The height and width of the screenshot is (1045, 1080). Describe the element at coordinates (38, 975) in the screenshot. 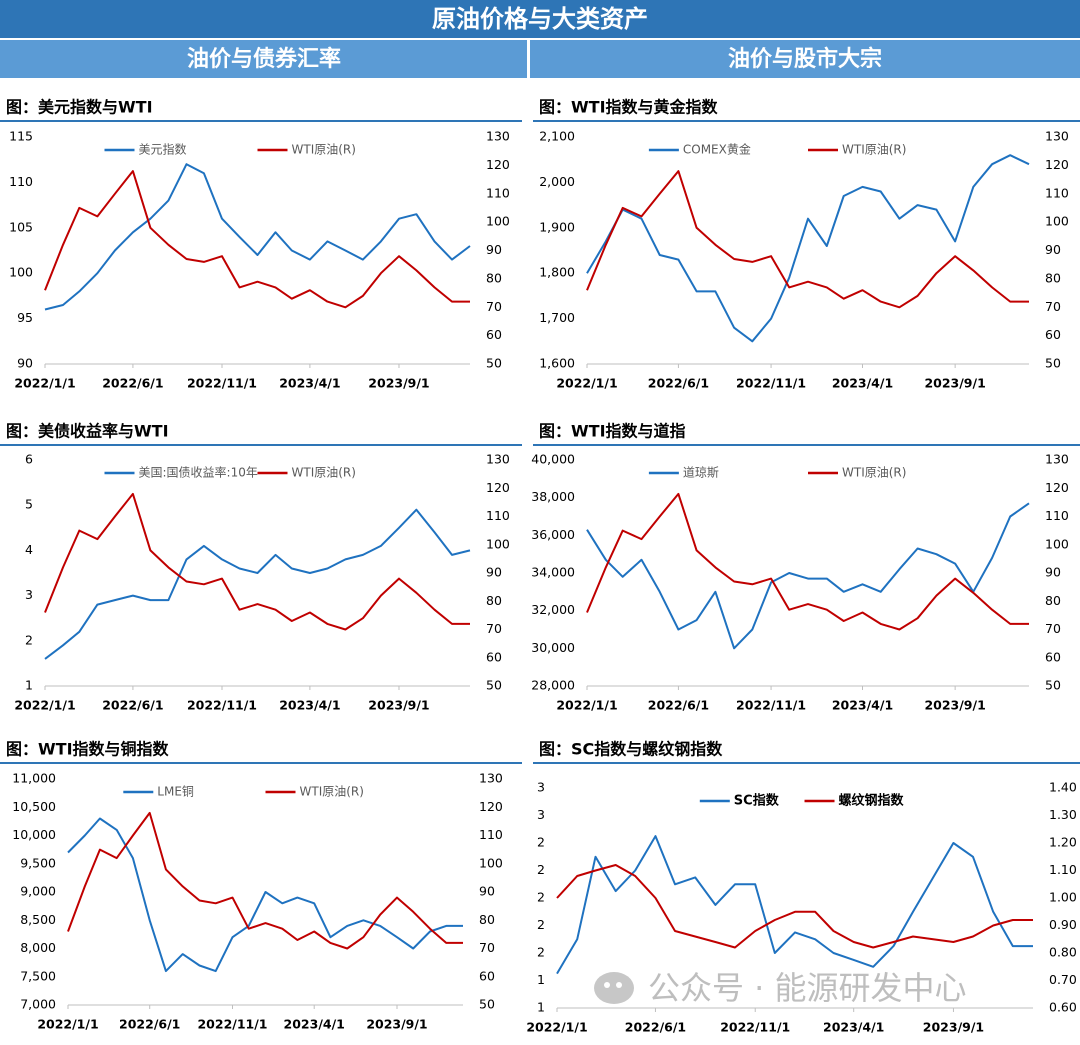

I see `y-tick-label: 7,500` at that location.